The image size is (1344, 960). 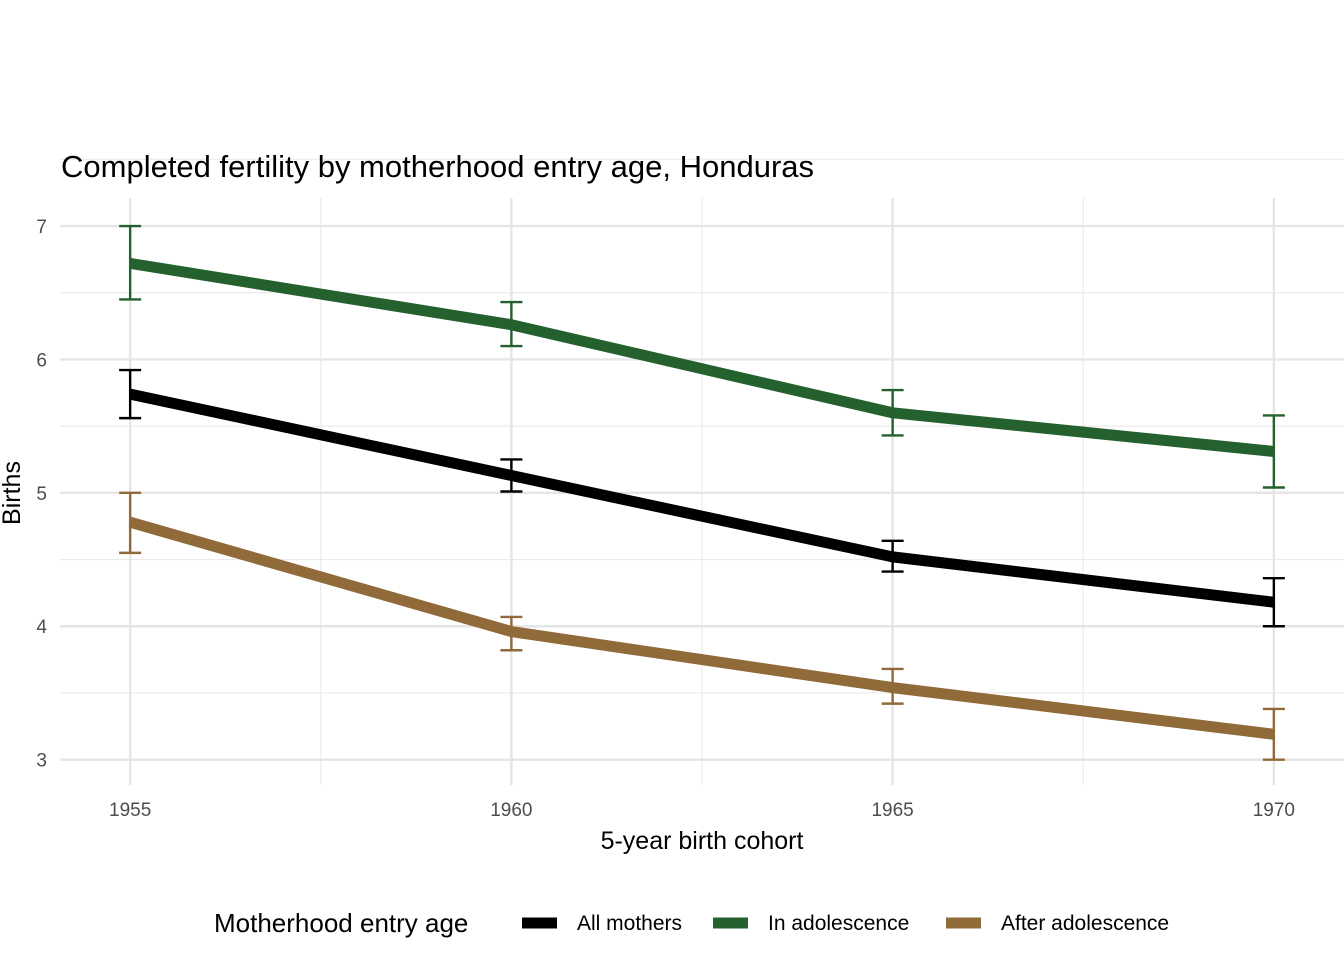 What do you see at coordinates (629, 923) in the screenshot?
I see `legend-label: All mothers` at bounding box center [629, 923].